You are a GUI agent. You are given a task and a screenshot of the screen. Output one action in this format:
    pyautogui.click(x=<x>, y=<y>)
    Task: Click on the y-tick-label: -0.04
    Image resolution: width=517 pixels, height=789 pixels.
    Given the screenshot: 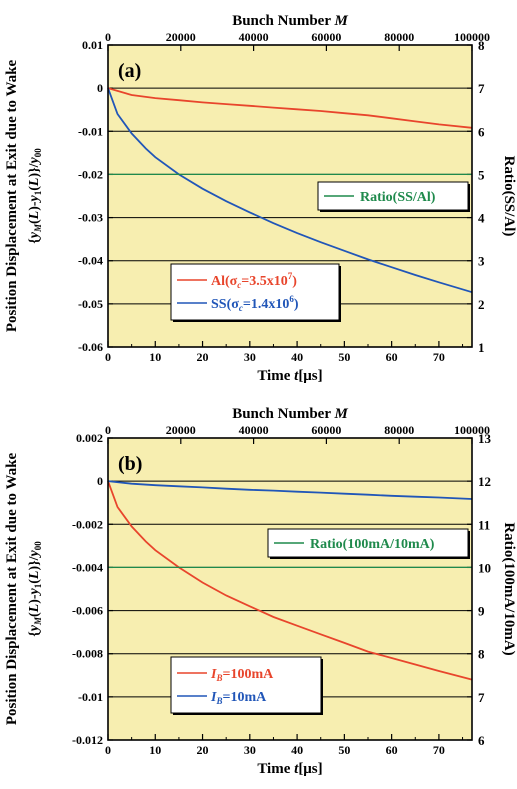 What is the action you would take?
    pyautogui.click(x=90, y=261)
    